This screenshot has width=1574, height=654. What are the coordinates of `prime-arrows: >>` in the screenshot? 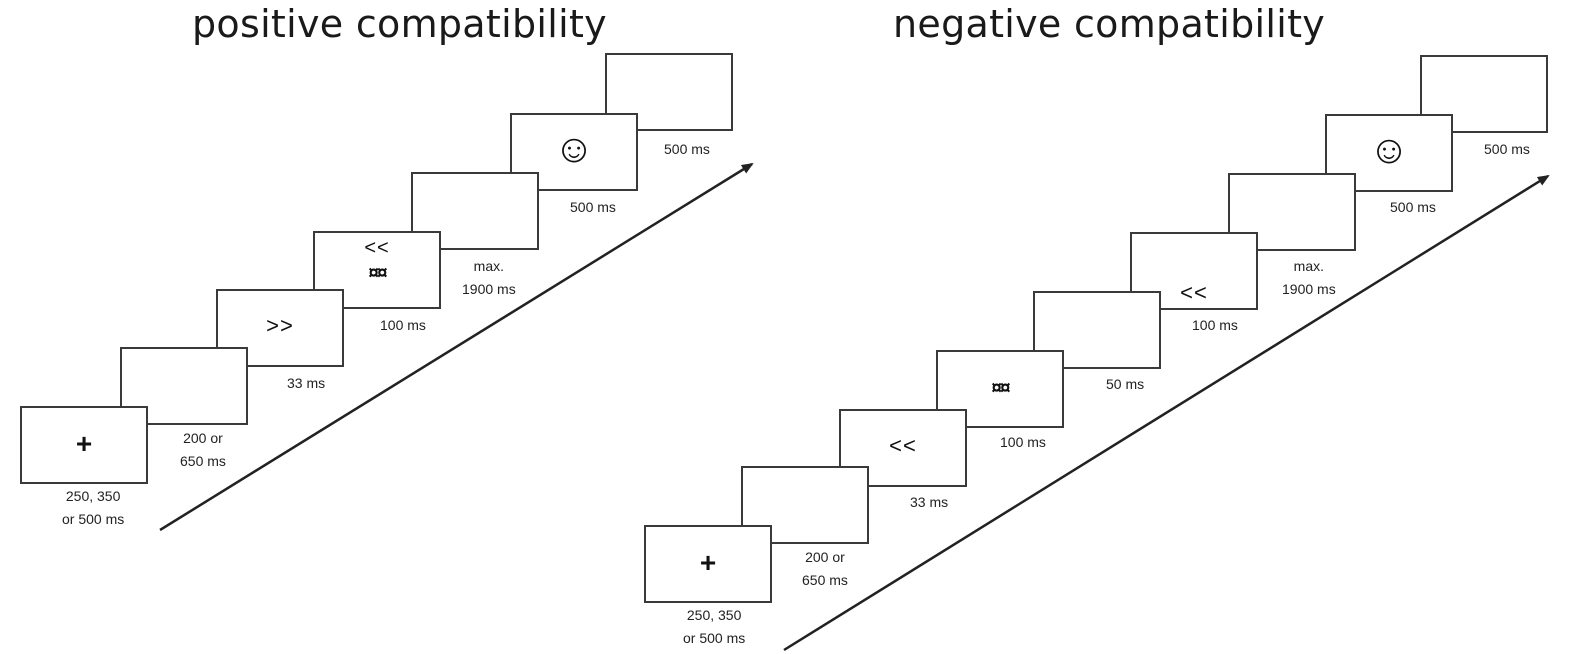 It's located at (280, 325).